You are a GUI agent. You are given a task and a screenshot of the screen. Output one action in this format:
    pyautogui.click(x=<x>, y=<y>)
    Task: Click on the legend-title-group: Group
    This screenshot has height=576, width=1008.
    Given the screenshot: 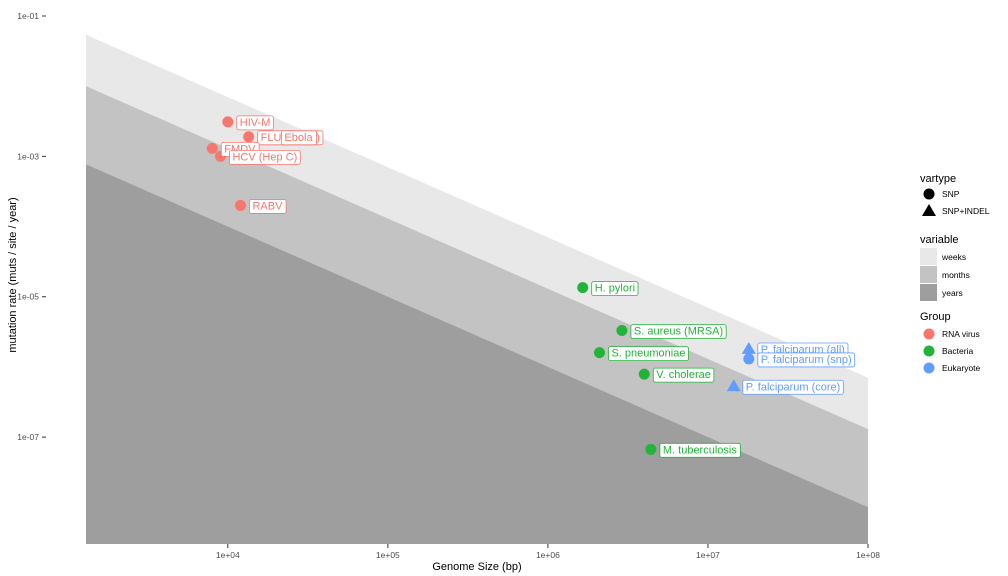 What is the action you would take?
    pyautogui.click(x=935, y=317)
    